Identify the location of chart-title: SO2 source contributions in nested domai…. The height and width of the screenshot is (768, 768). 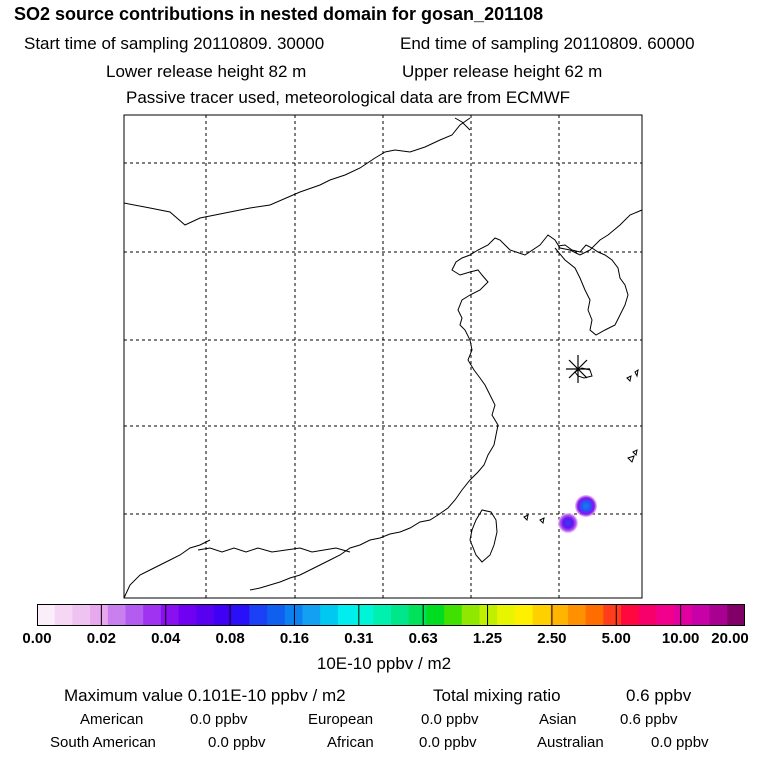
(279, 14).